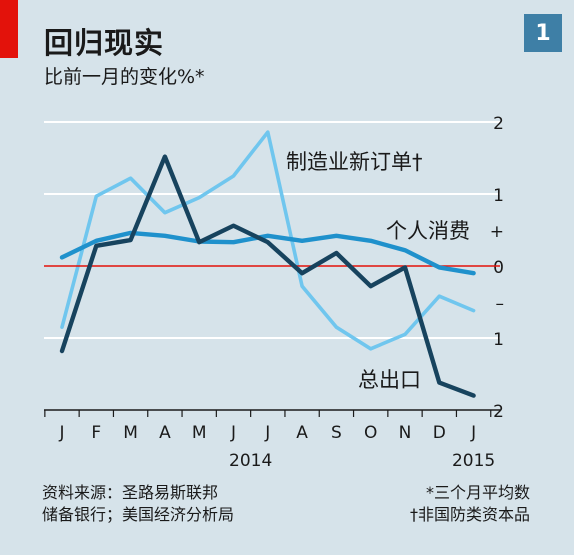 The width and height of the screenshot is (574, 555). What do you see at coordinates (470, 504) in the screenshot?
I see `footnotes: *三个月平均数 †非国防类资本品` at bounding box center [470, 504].